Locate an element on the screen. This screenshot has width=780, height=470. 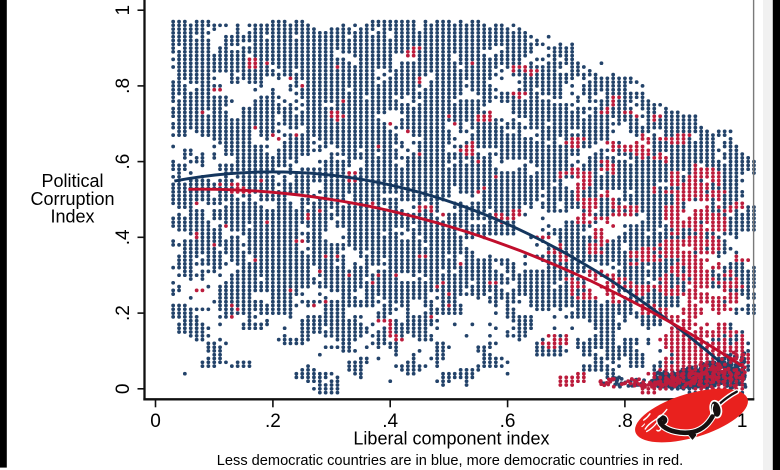
svg-text: Corruption is located at coordinates (72, 199).